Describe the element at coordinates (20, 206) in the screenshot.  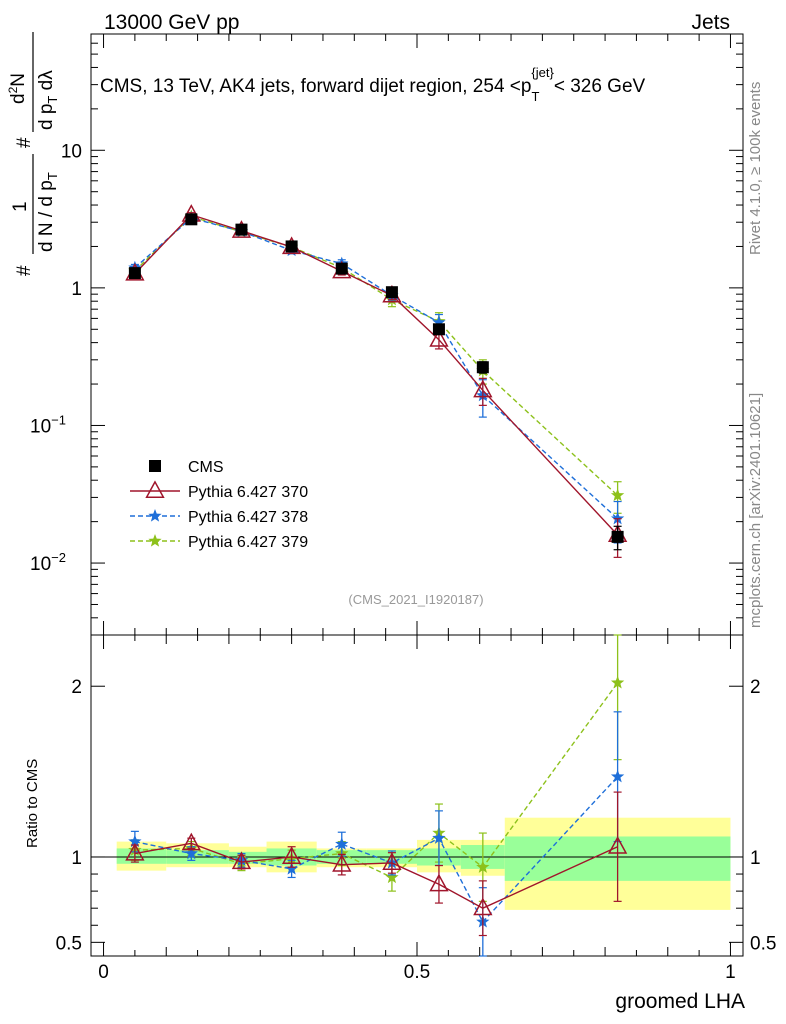
I see `ylabel-frac1-num: 1` at that location.